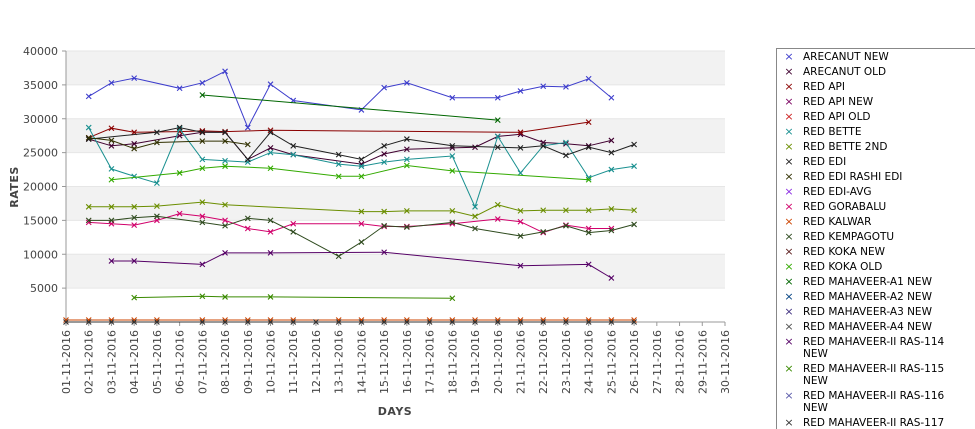 Image resolution: width=975 pixels, height=429 pixels. Describe the element at coordinates (657, 362) in the screenshot. I see `x-tick-label: 27-11-2016` at that location.